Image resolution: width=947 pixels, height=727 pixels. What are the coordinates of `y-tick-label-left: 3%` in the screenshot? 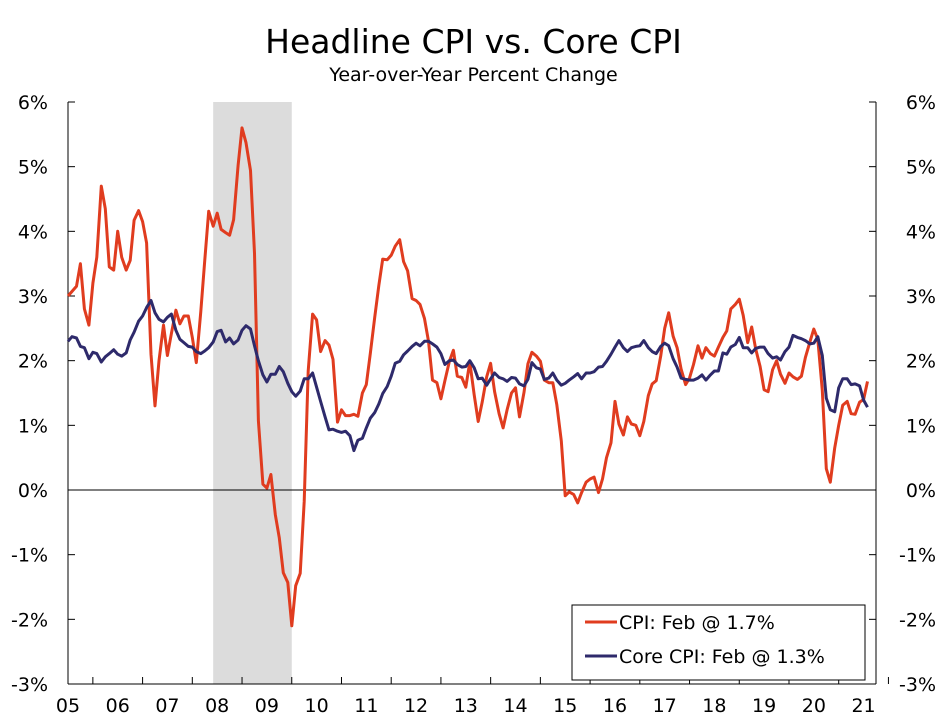 It's located at (33, 297).